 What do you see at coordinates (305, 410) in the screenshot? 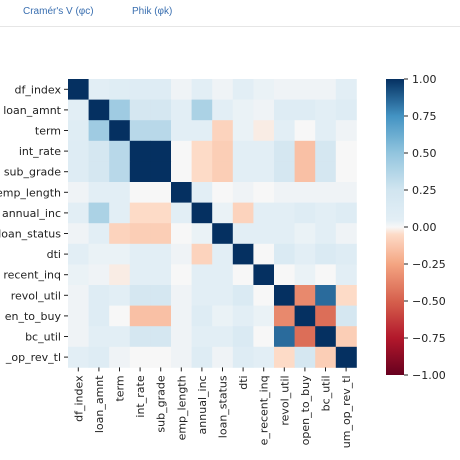
I see `col-label: open_to_buy` at bounding box center [305, 410].